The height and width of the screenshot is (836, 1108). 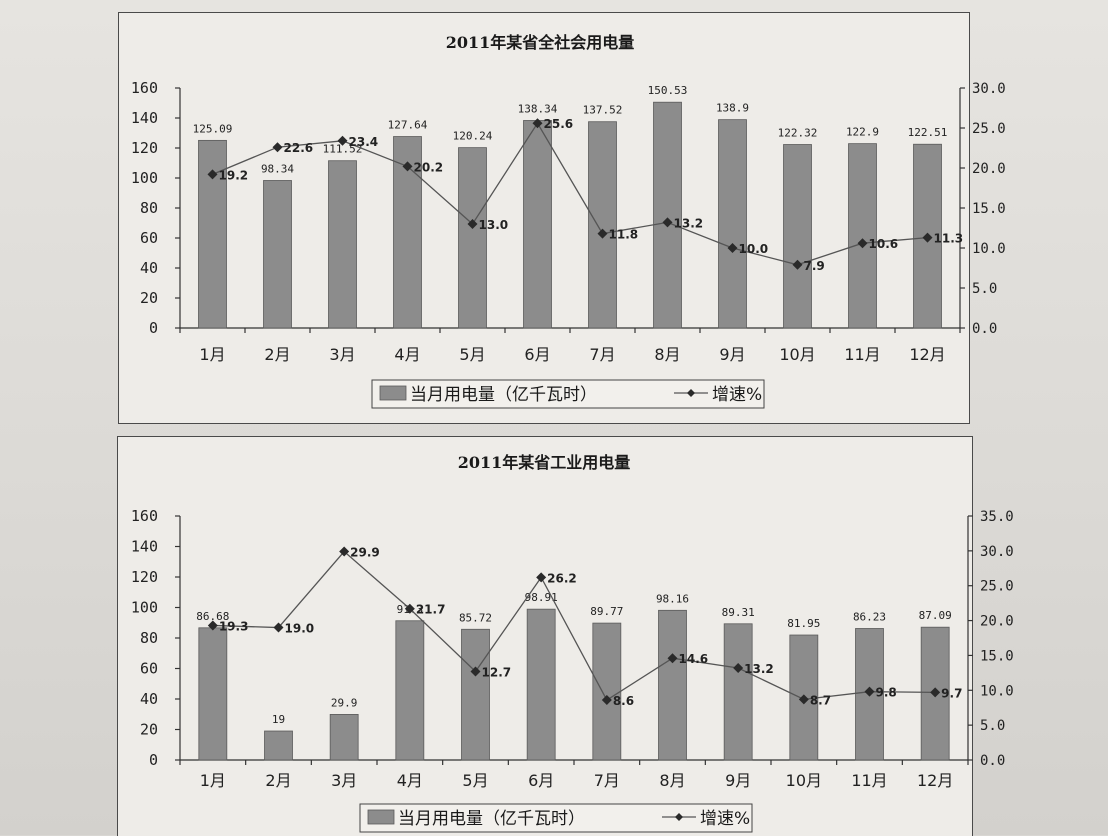 I want to click on y-tick-label: 80, so click(x=149, y=638).